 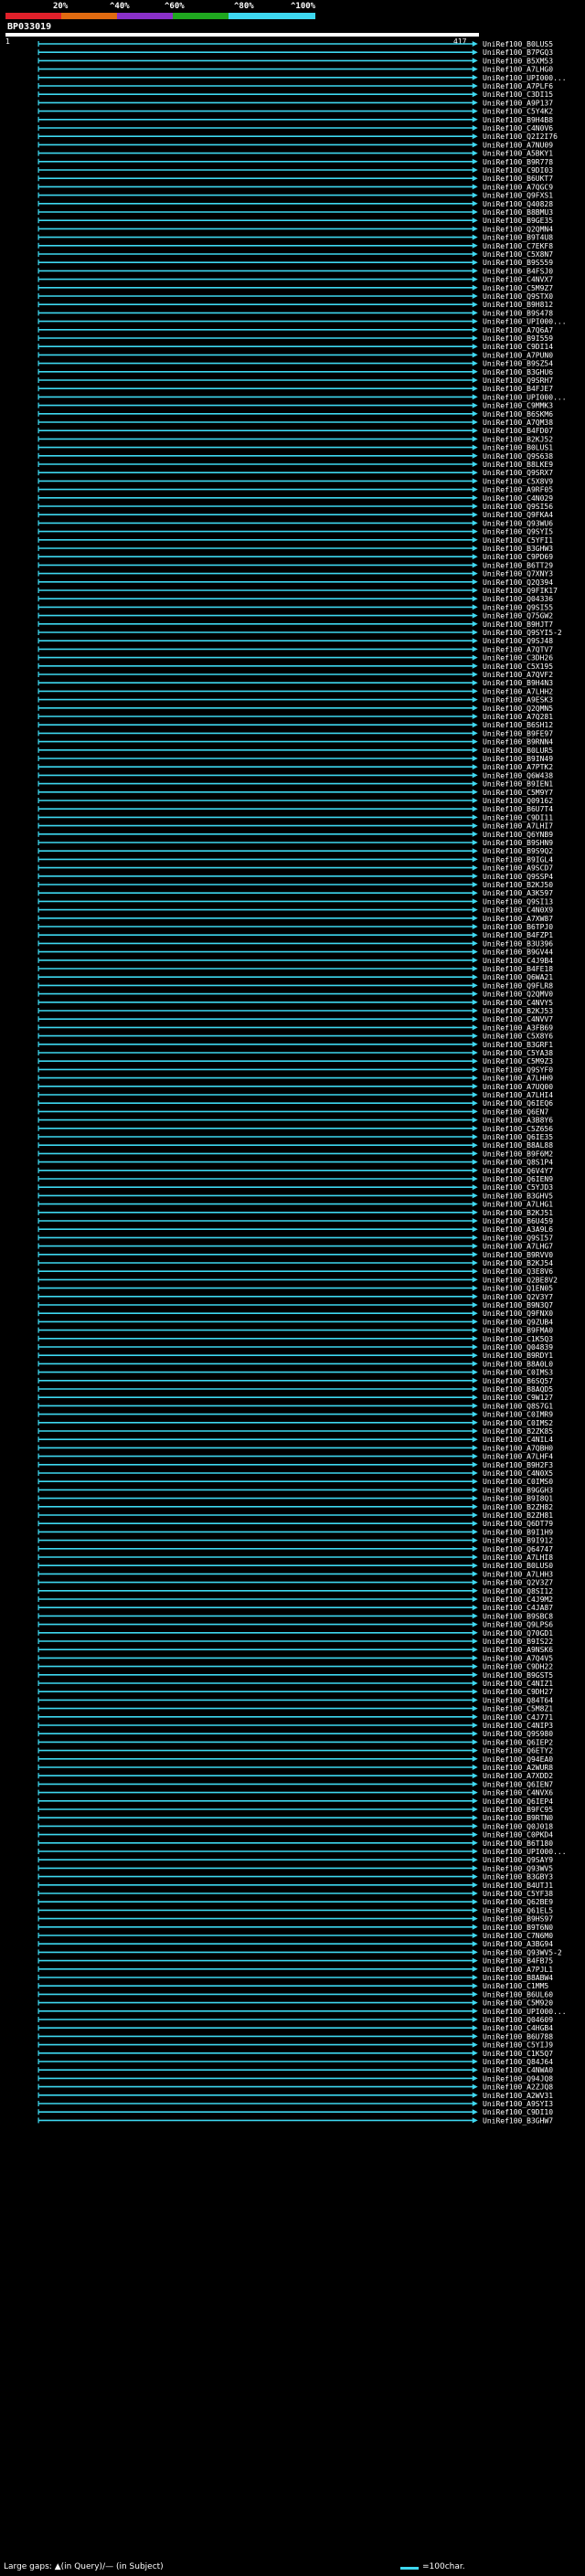 What do you see at coordinates (518, 1069) in the screenshot?
I see `hit-label: UniRef100_Q9SYF0` at bounding box center [518, 1069].